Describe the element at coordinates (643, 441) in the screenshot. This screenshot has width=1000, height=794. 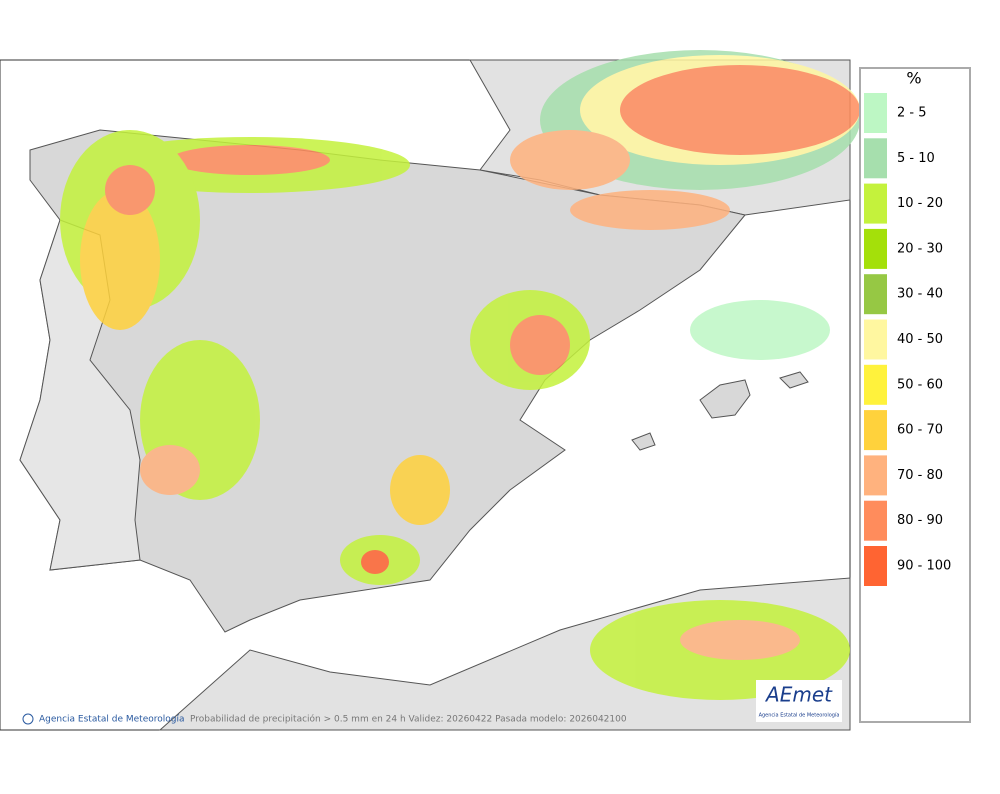
I see `ibiza` at that location.